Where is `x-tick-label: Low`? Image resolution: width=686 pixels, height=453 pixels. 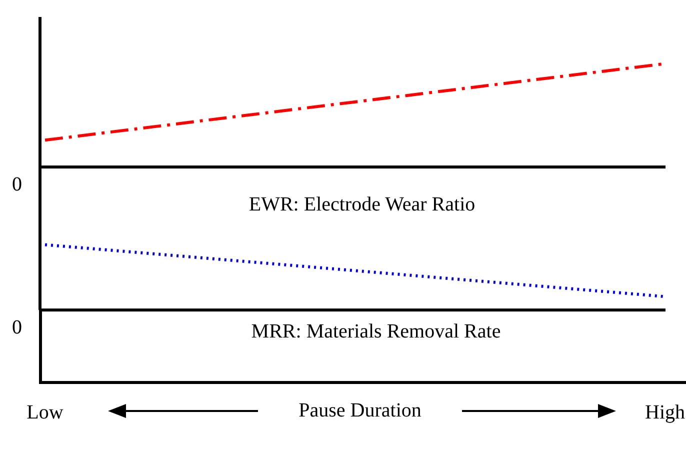
x-tick-label: Low is located at coordinates (45, 412).